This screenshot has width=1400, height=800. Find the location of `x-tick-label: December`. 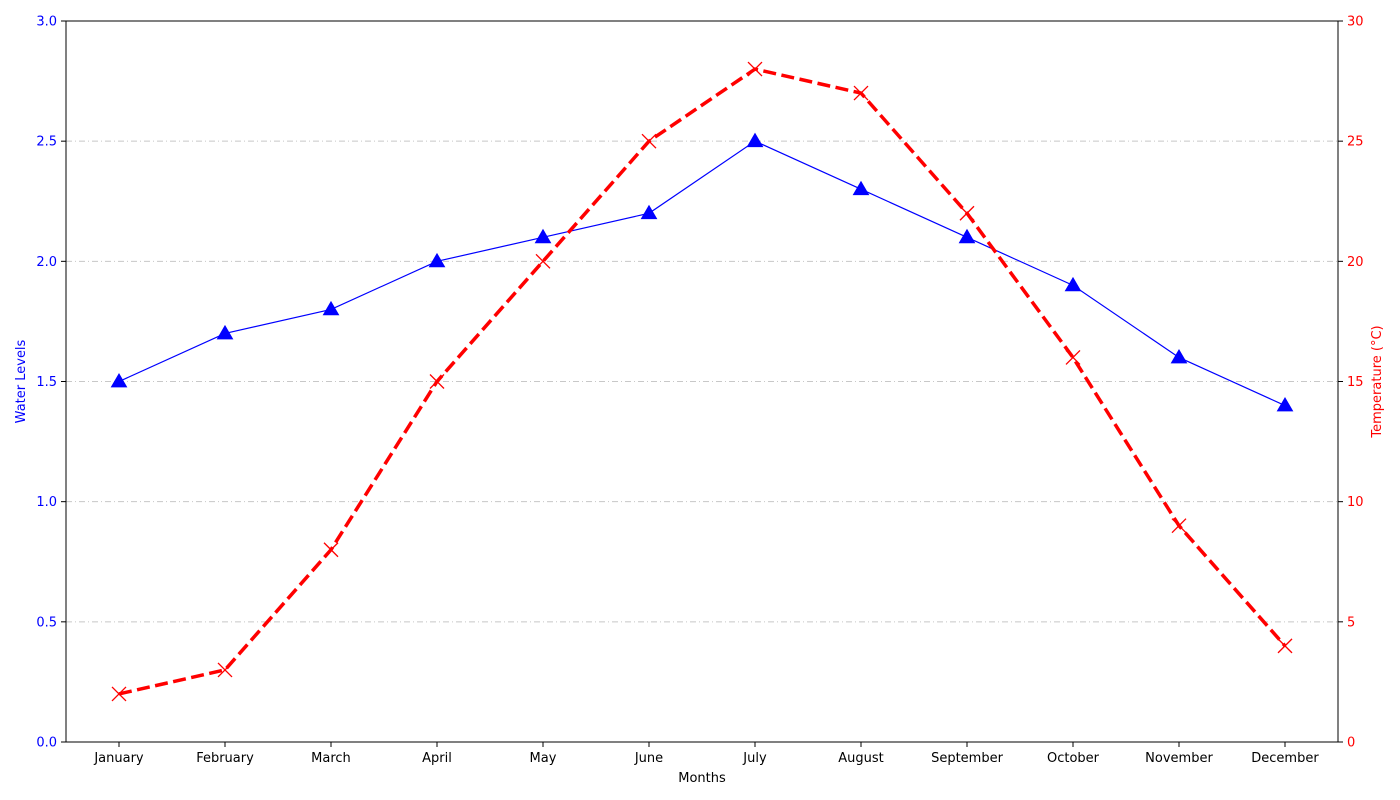

x-tick-label: December is located at coordinates (1285, 758).